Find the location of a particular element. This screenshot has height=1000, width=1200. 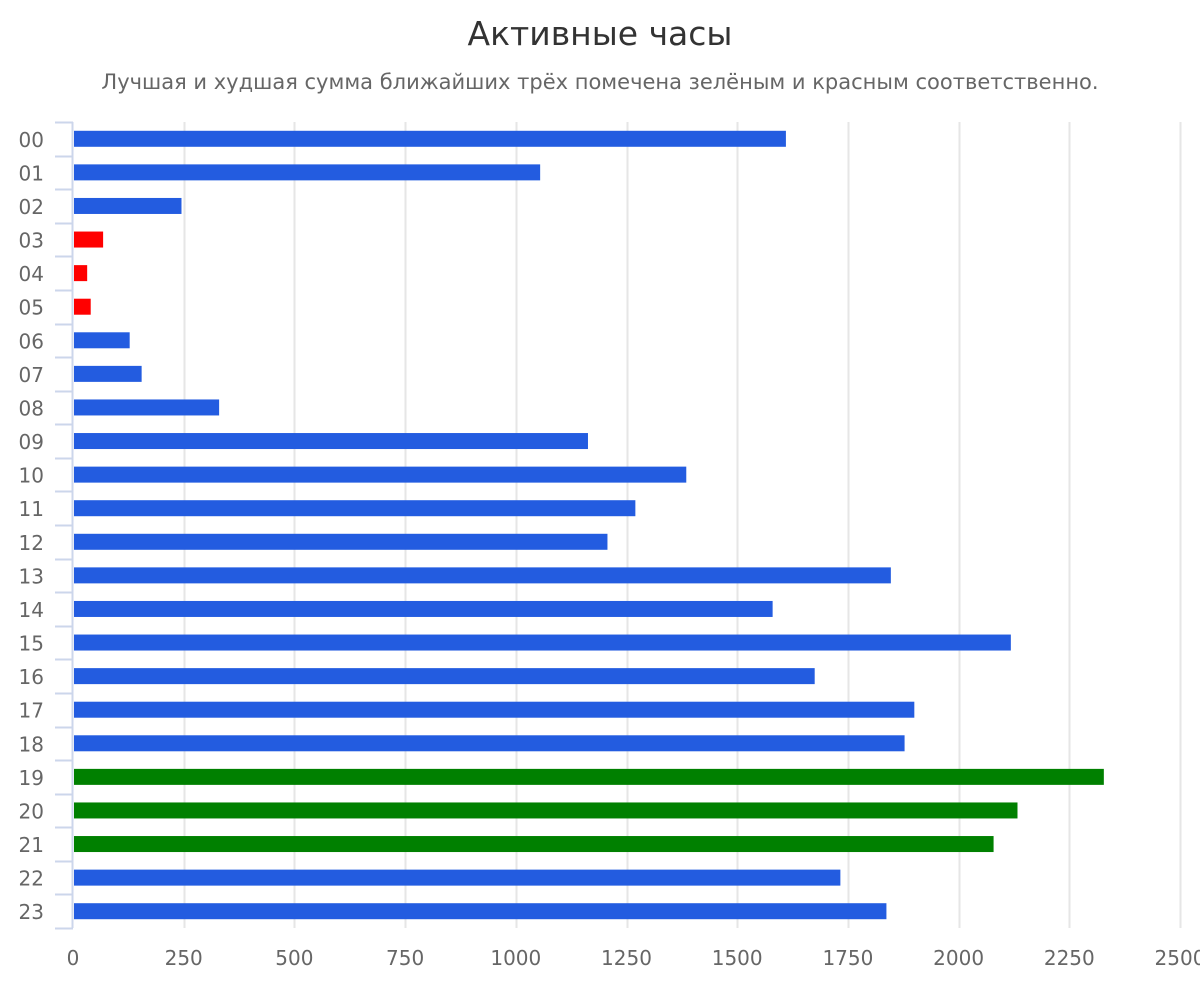

x-tick-label-750: 750 is located at coordinates (405, 958).